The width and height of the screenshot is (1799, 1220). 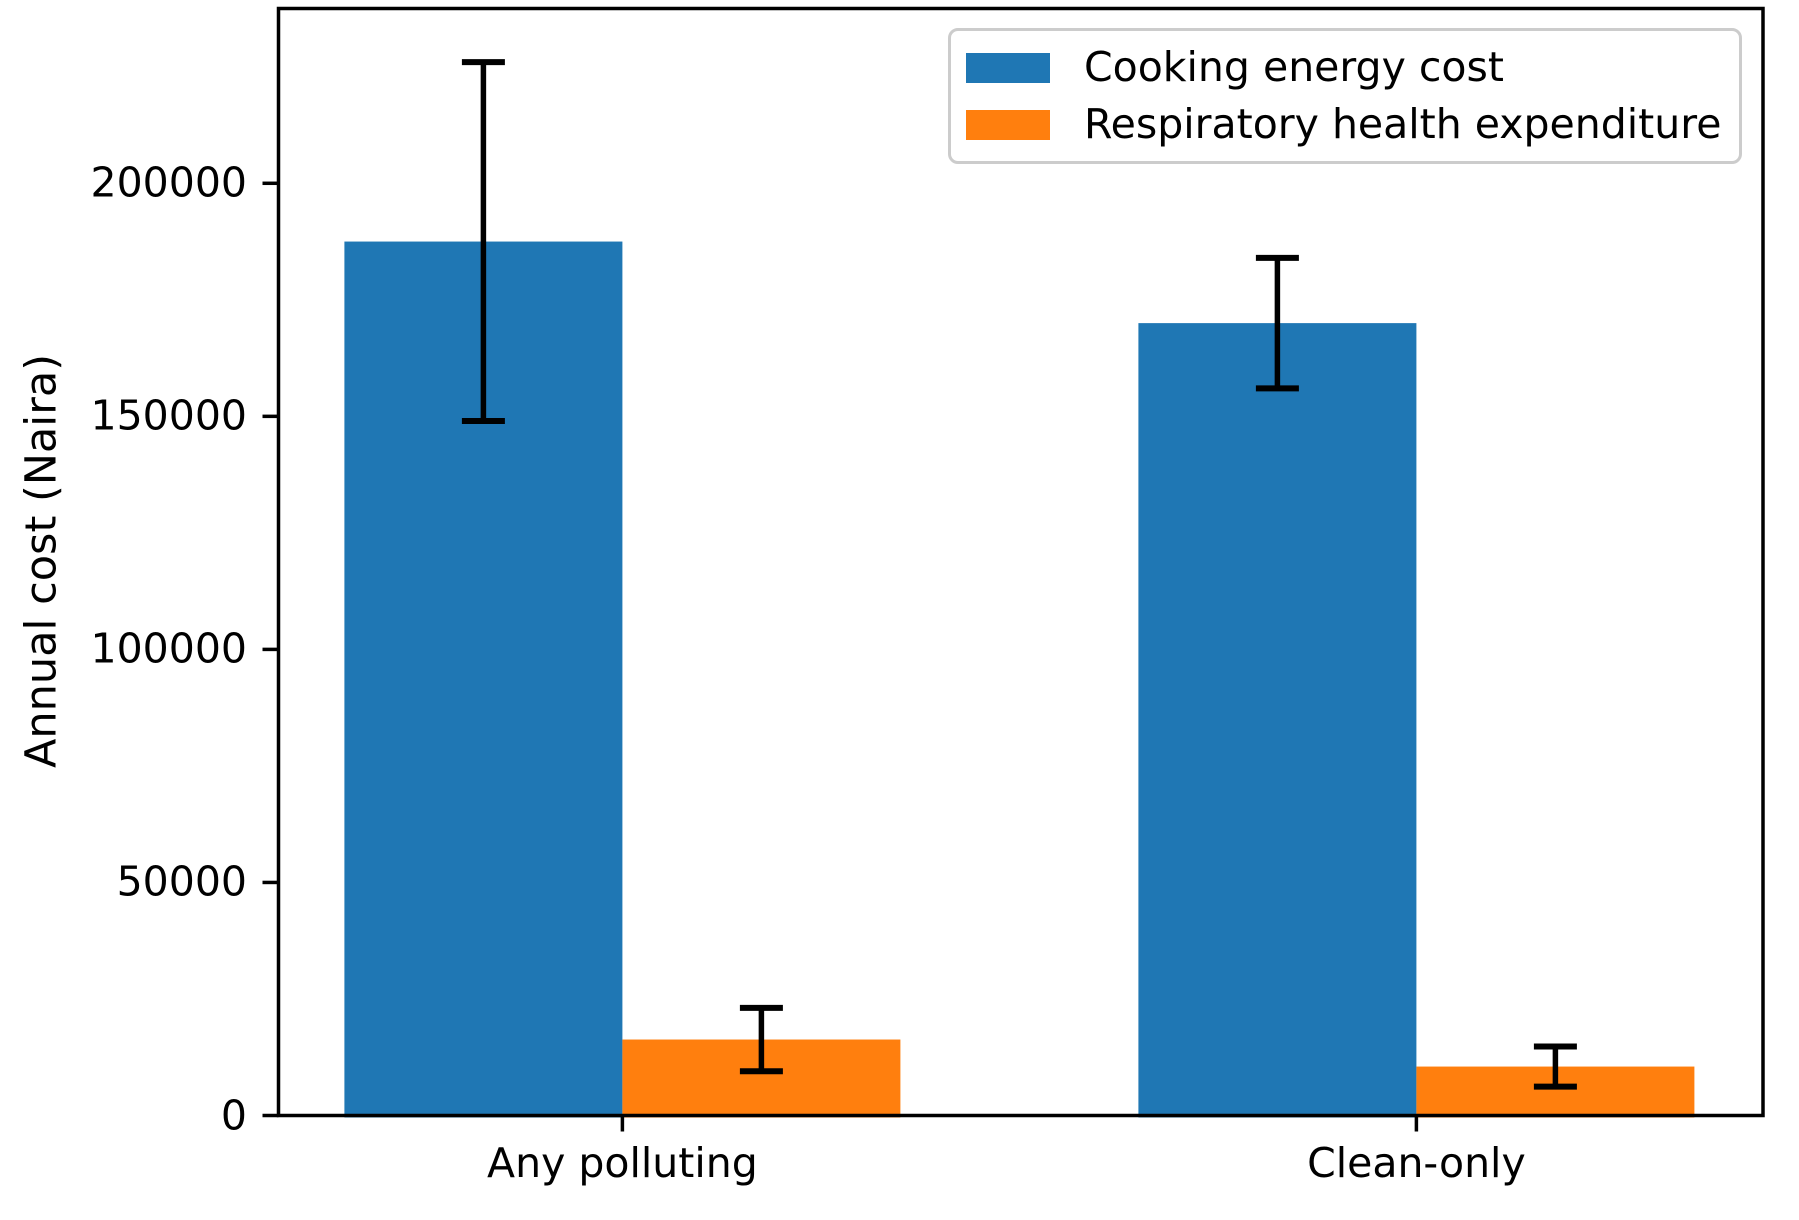 What do you see at coordinates (622, 1163) in the screenshot?
I see `x-tick-label-any-polluting: Any polluting` at bounding box center [622, 1163].